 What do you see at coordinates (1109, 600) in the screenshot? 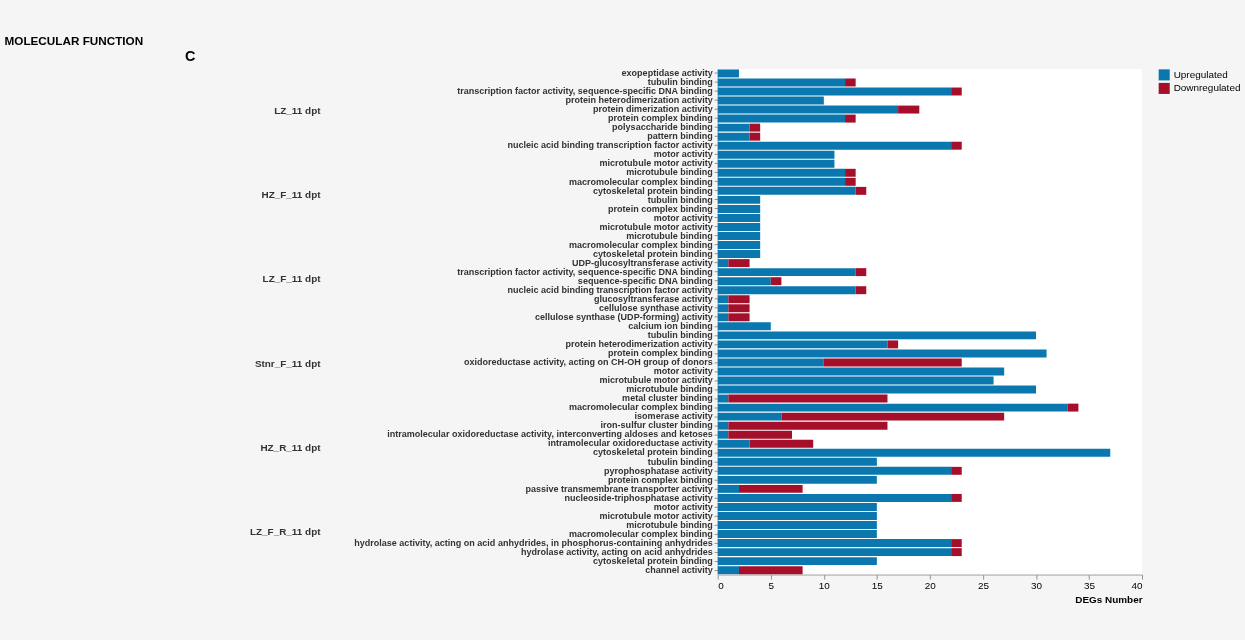
I see `x-axis-title: DEGs Number` at bounding box center [1109, 600].